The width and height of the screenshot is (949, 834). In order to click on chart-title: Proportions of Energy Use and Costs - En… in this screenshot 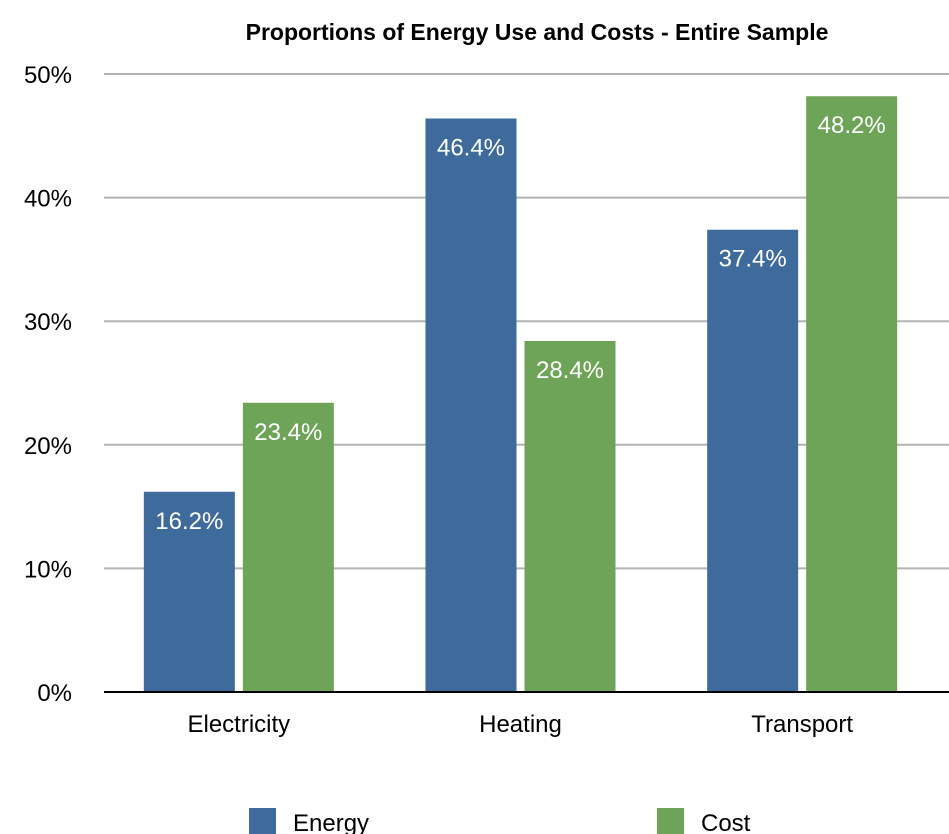, I will do `click(537, 32)`.